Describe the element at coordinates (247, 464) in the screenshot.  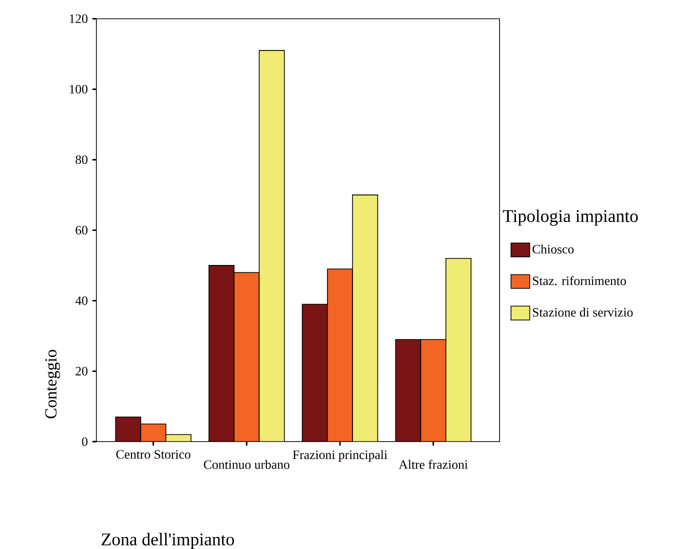
I see `x-tick-label: Continuo urbano` at that location.